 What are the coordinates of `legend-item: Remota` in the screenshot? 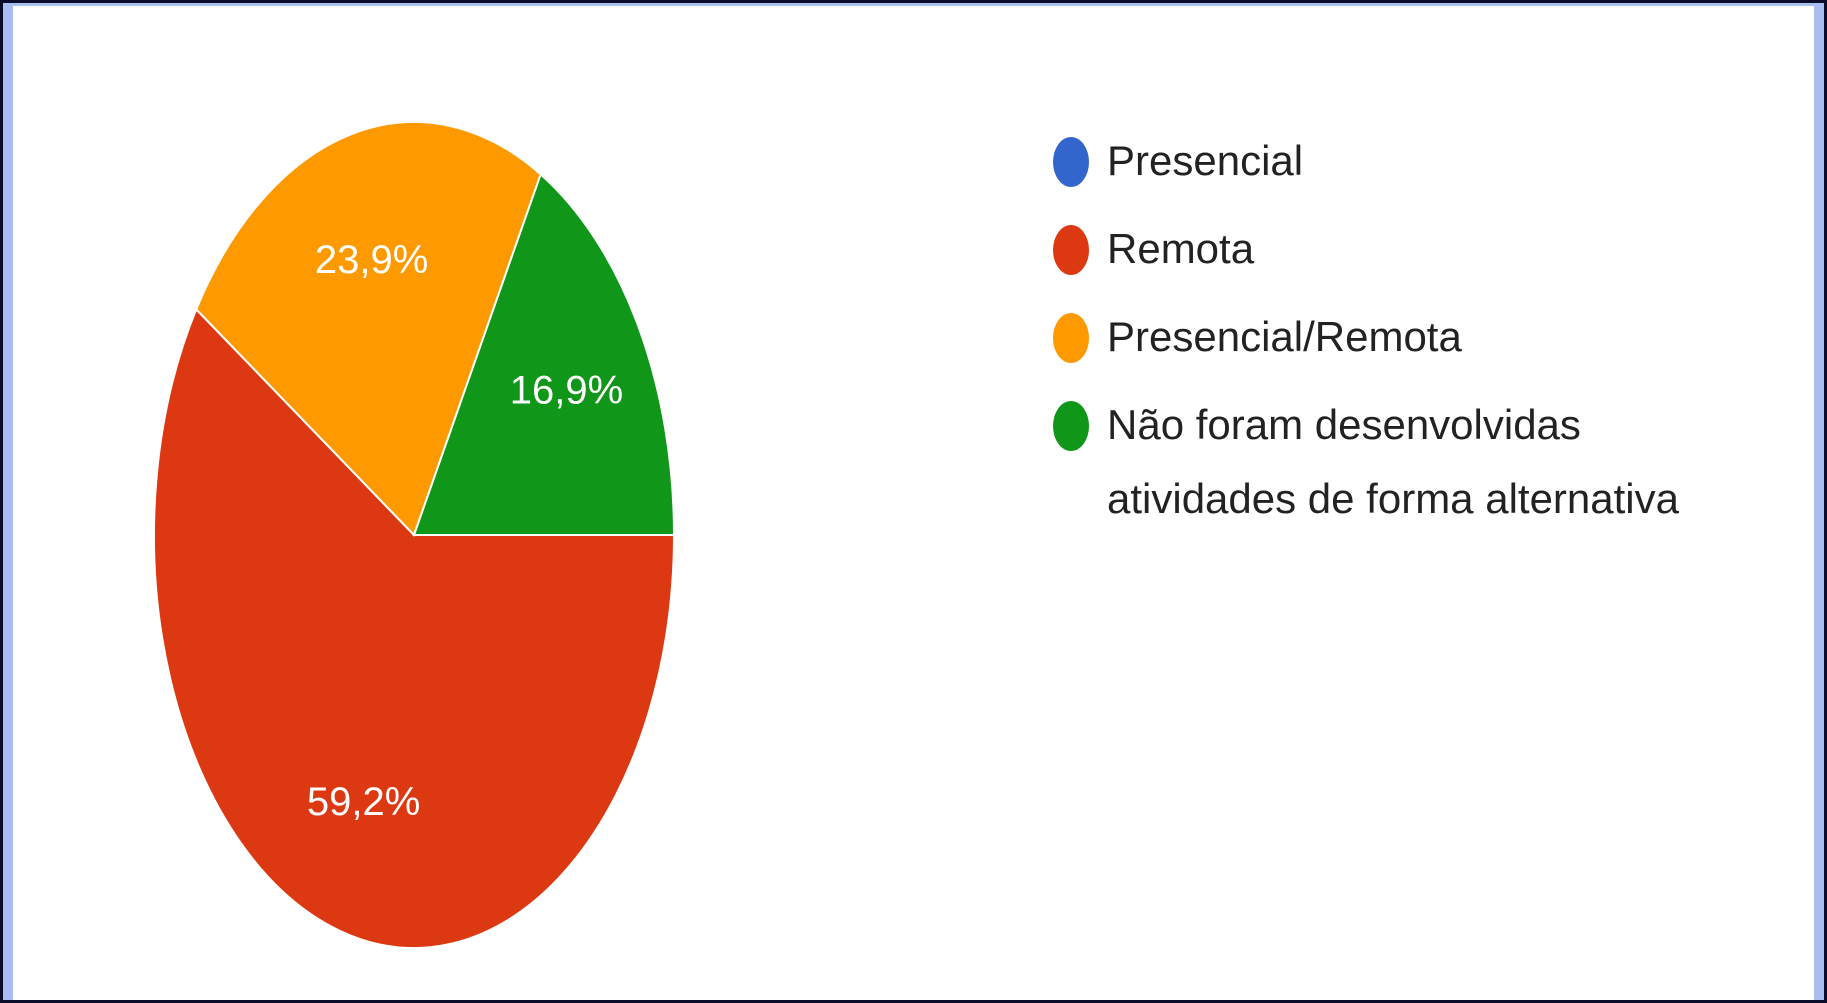 It's located at (1403, 249).